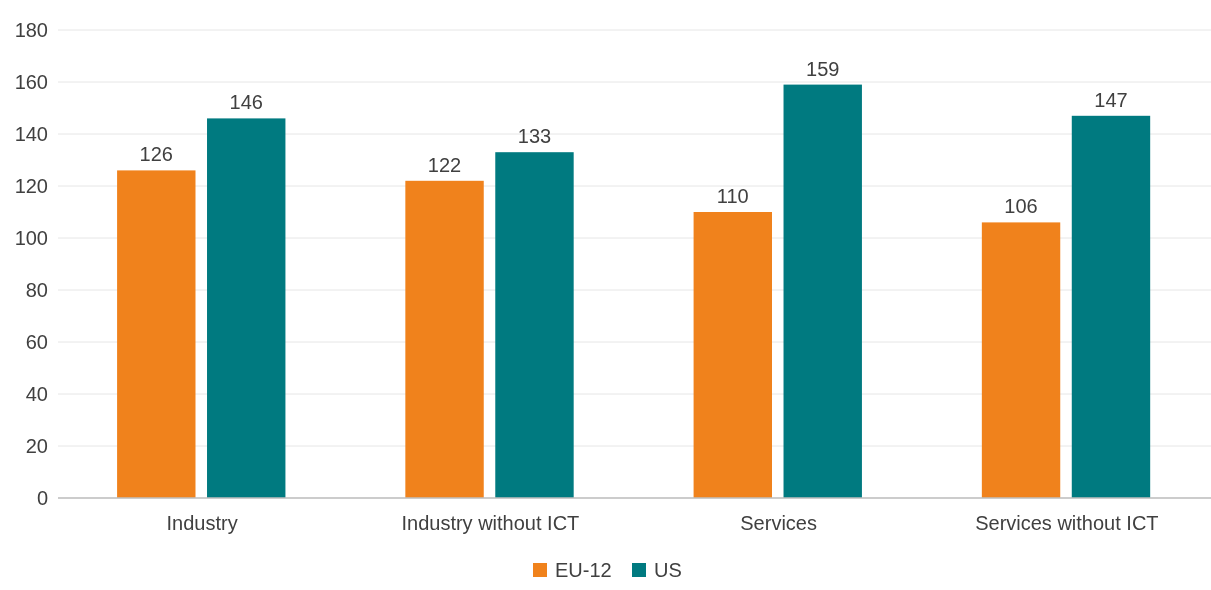 The height and width of the screenshot is (590, 1211). What do you see at coordinates (36, 394) in the screenshot?
I see `y-tick-label: 40` at bounding box center [36, 394].